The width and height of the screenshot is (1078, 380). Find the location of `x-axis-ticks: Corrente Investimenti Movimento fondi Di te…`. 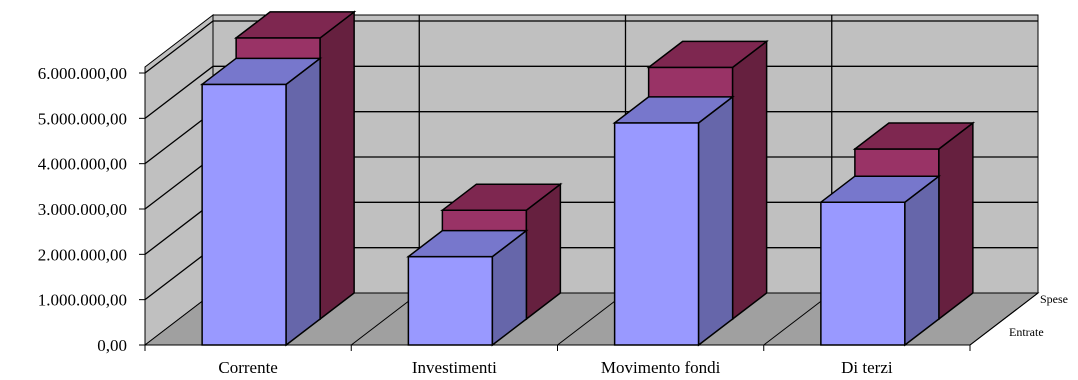

x-axis-ticks: Corrente Investimenti Movimento fondi Di te… is located at coordinates (557, 361).